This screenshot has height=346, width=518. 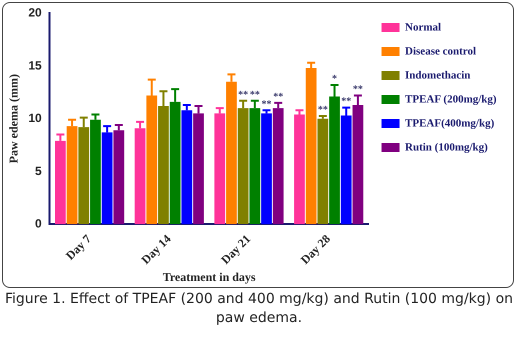 I want to click on y-tick-label: 10, so click(x=35, y=118).